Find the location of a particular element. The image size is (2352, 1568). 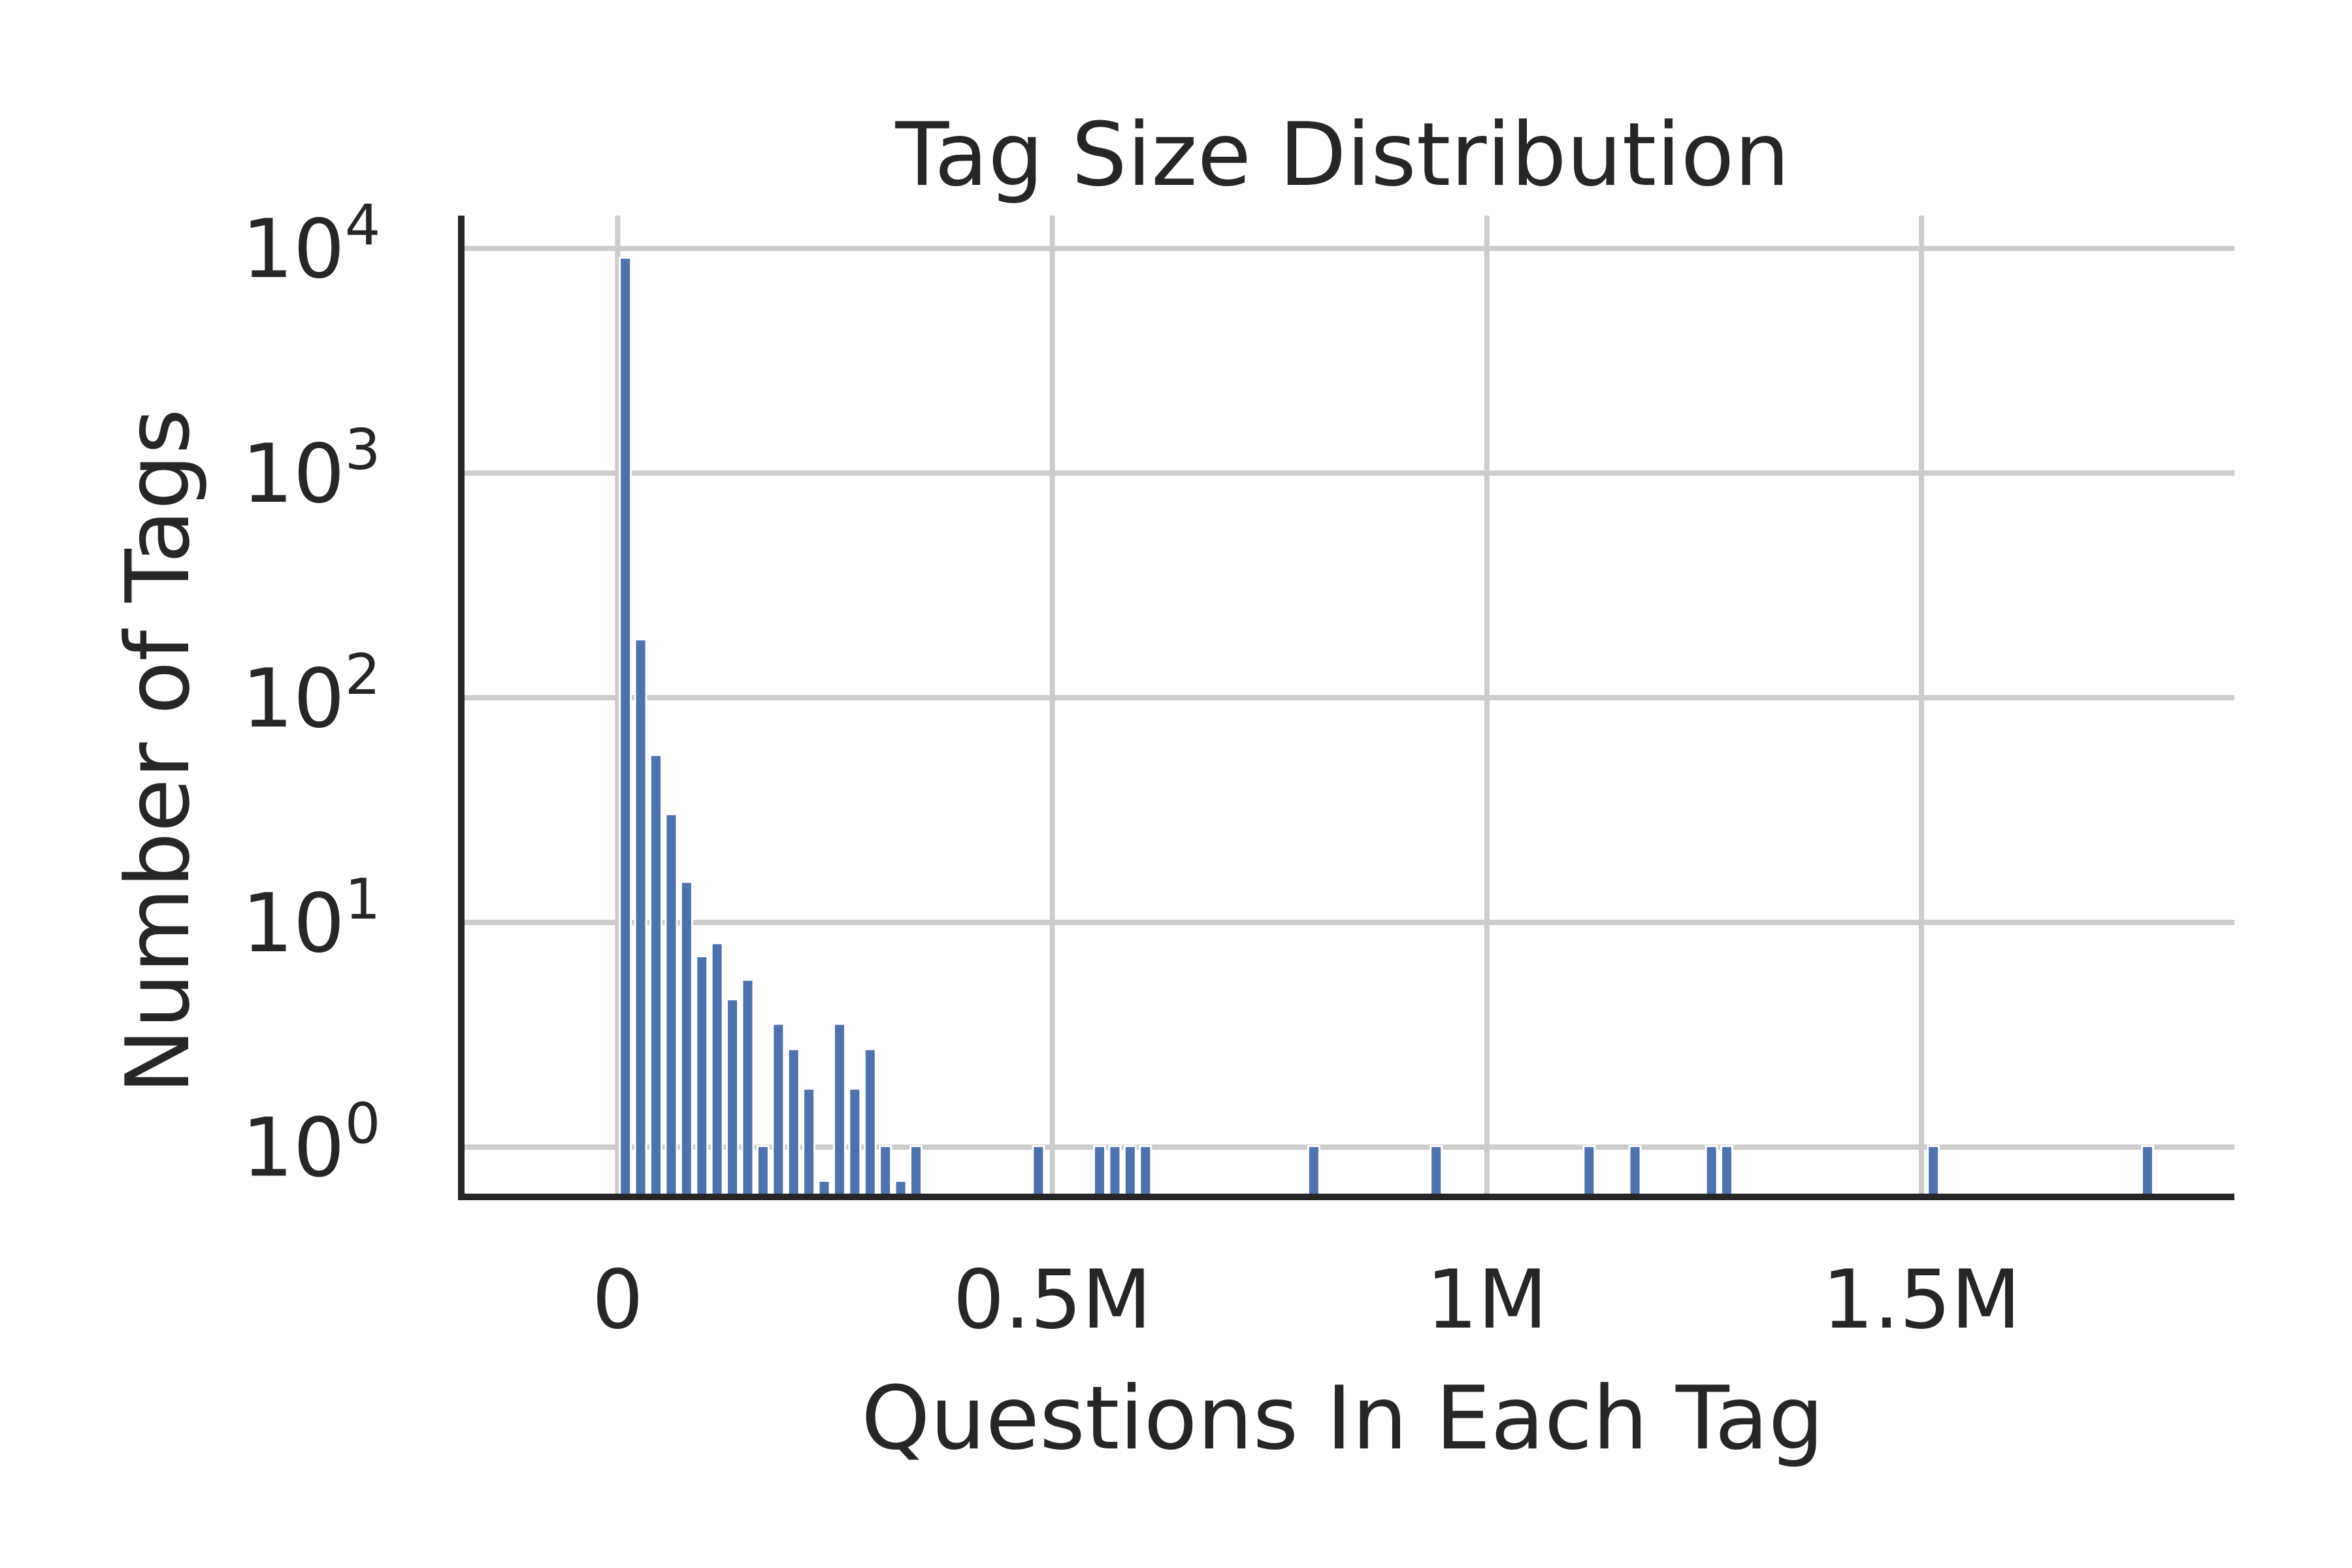

chart-title: Tag Size Distribution is located at coordinates (1342, 155).